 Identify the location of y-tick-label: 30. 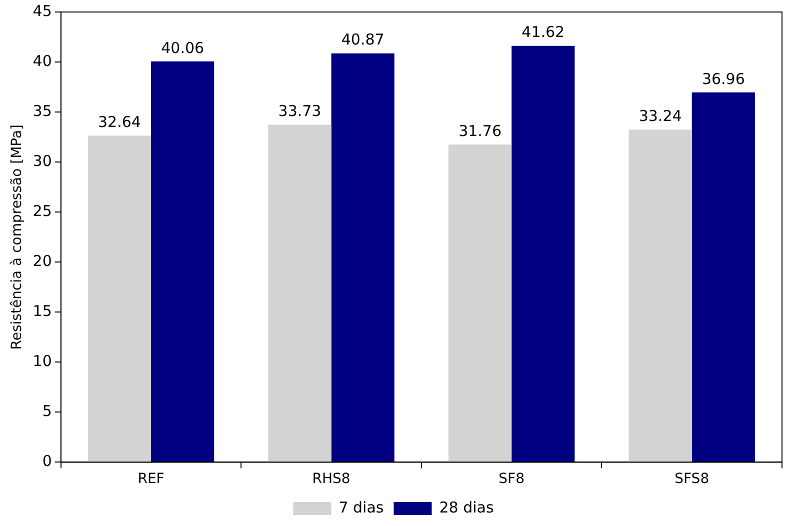
(42, 161).